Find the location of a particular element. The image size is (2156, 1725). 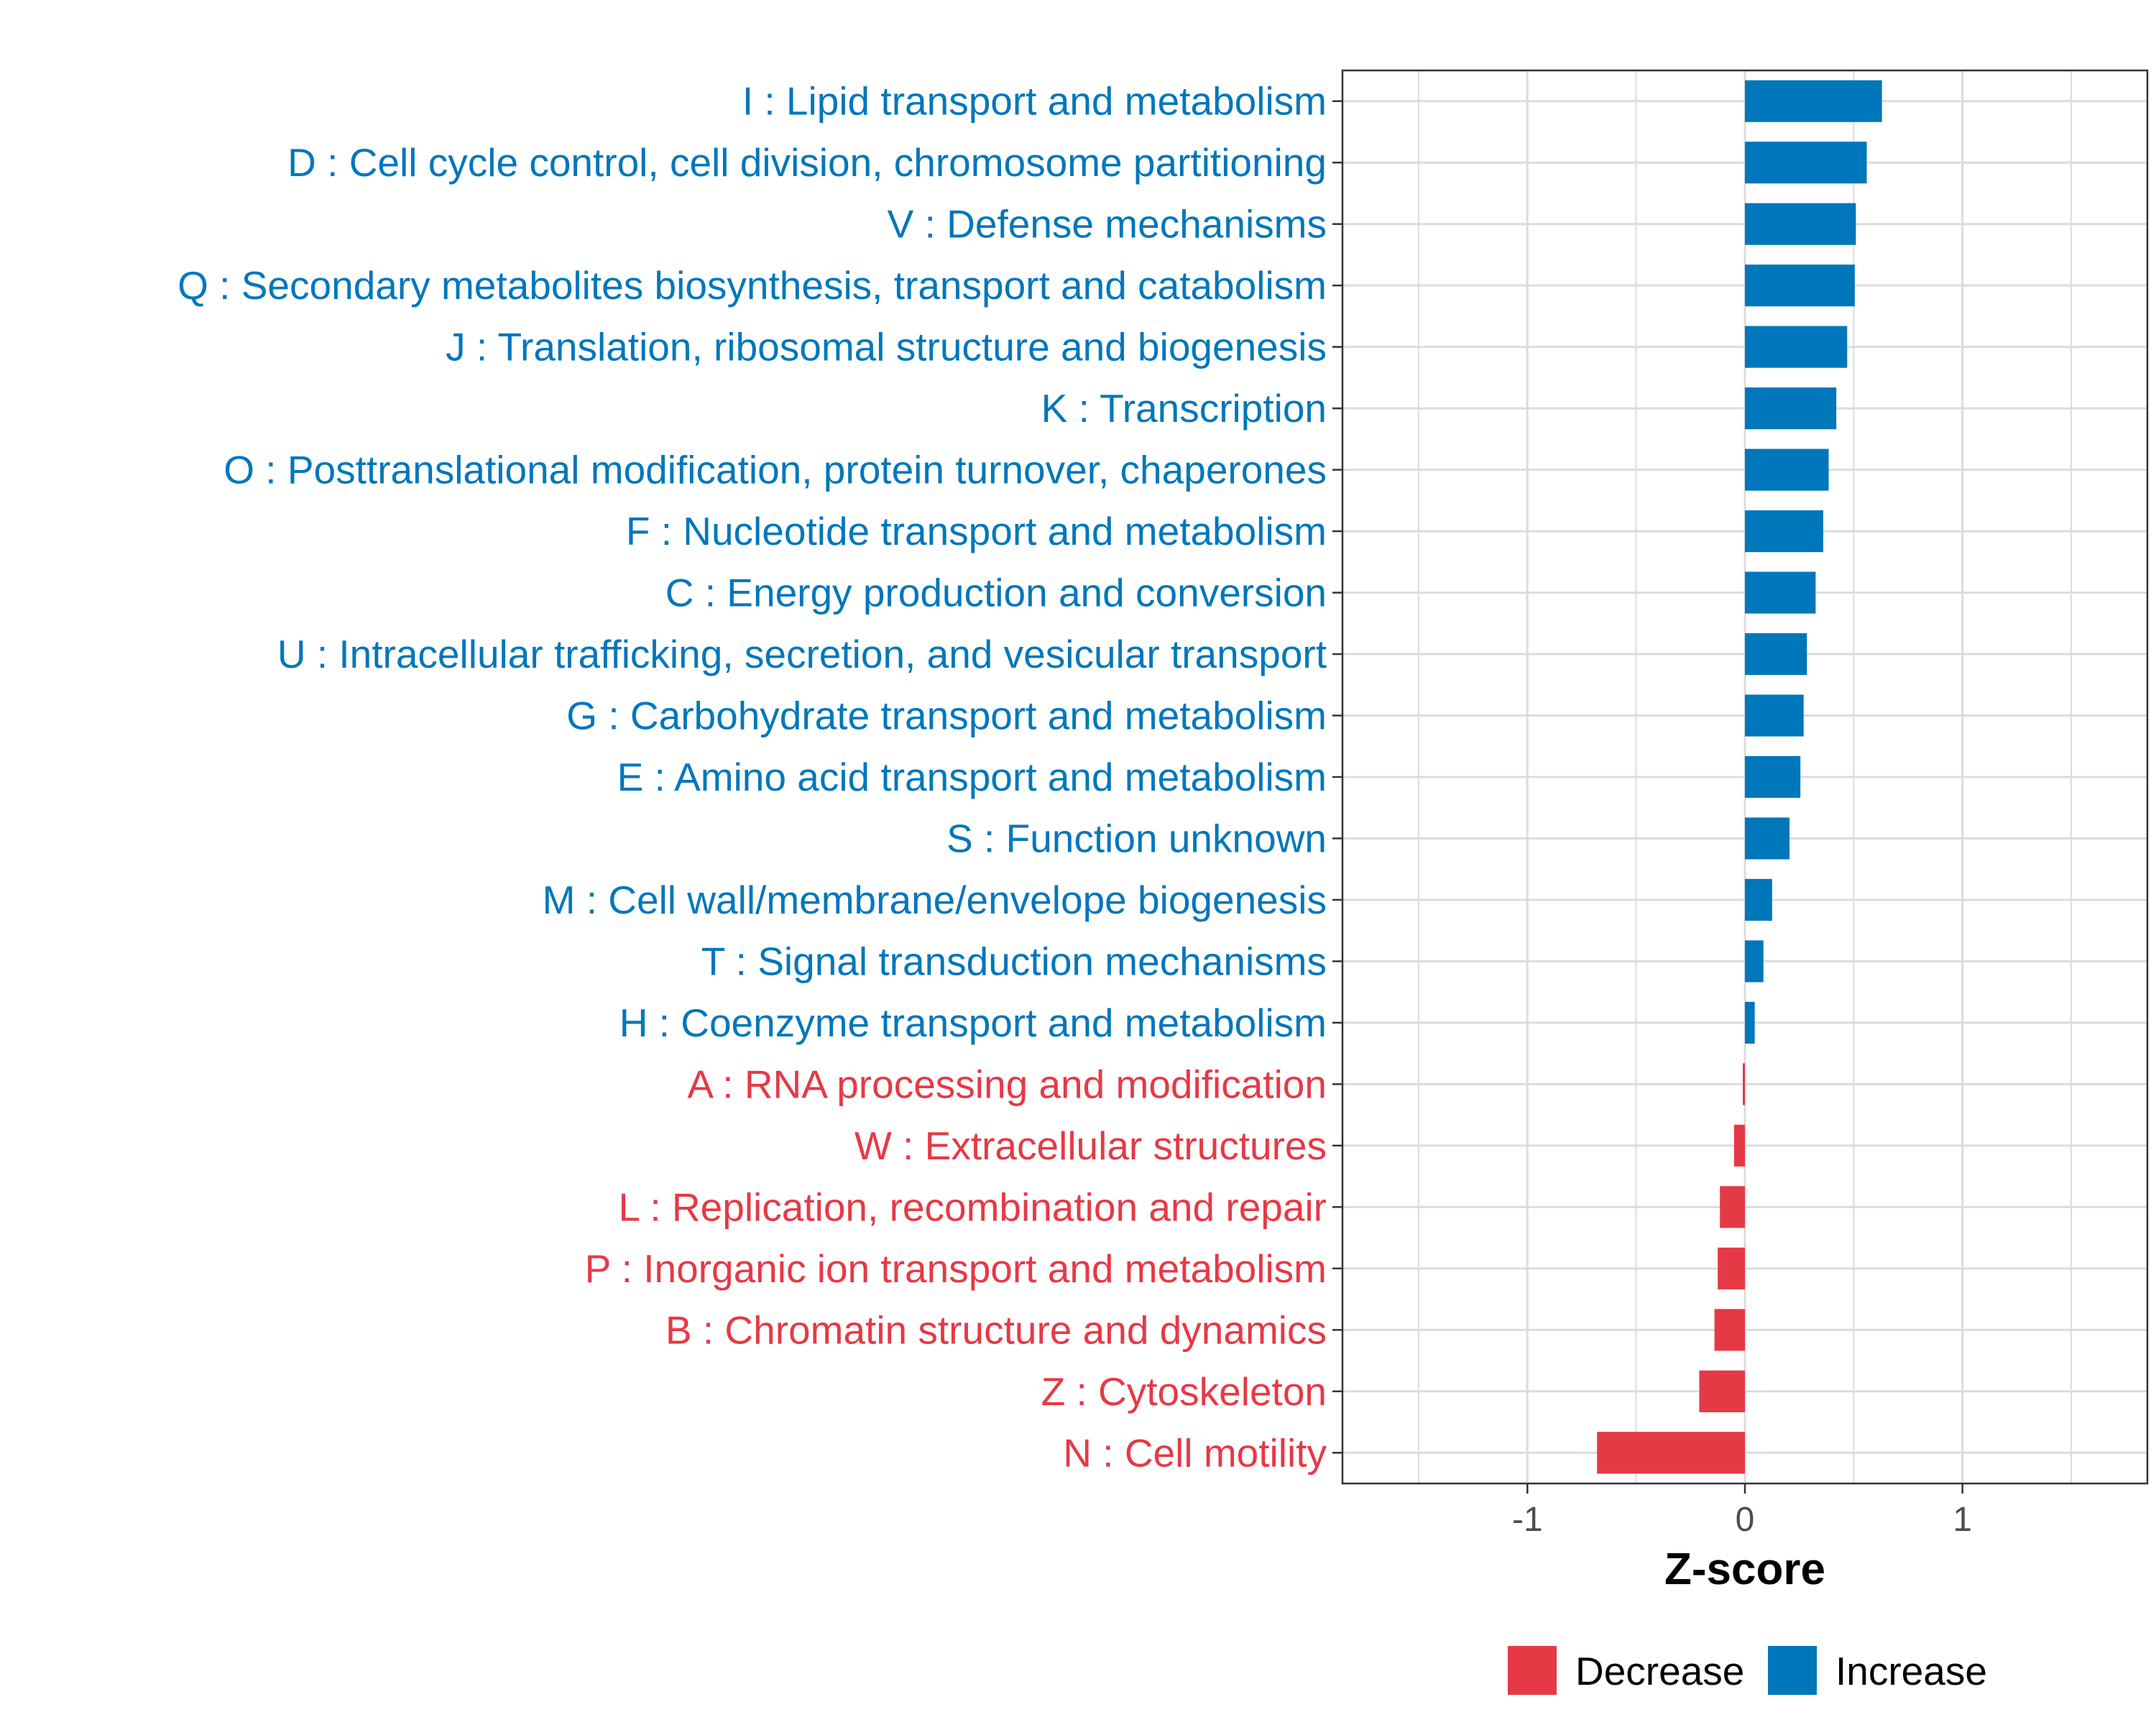

x-tick-label: 0 is located at coordinates (1745, 1520).